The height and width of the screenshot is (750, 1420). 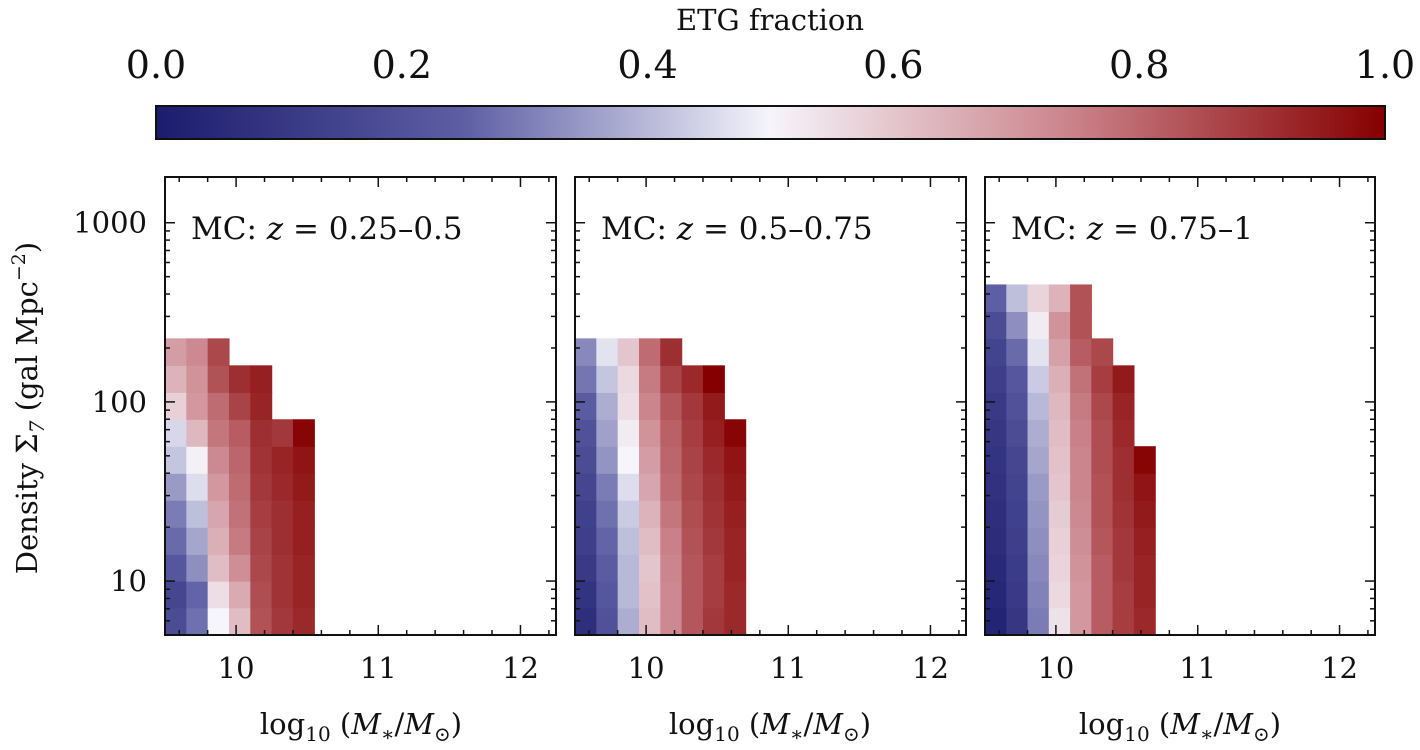 I want to click on x-tick-label: 11, so click(x=788, y=668).